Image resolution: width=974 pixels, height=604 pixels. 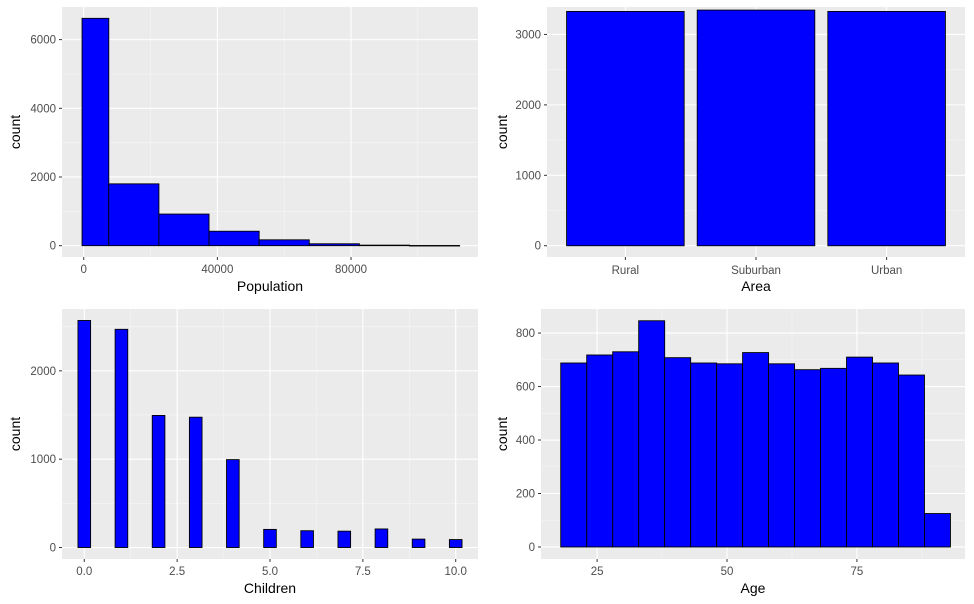 I want to click on bar-rural, so click(x=625, y=128).